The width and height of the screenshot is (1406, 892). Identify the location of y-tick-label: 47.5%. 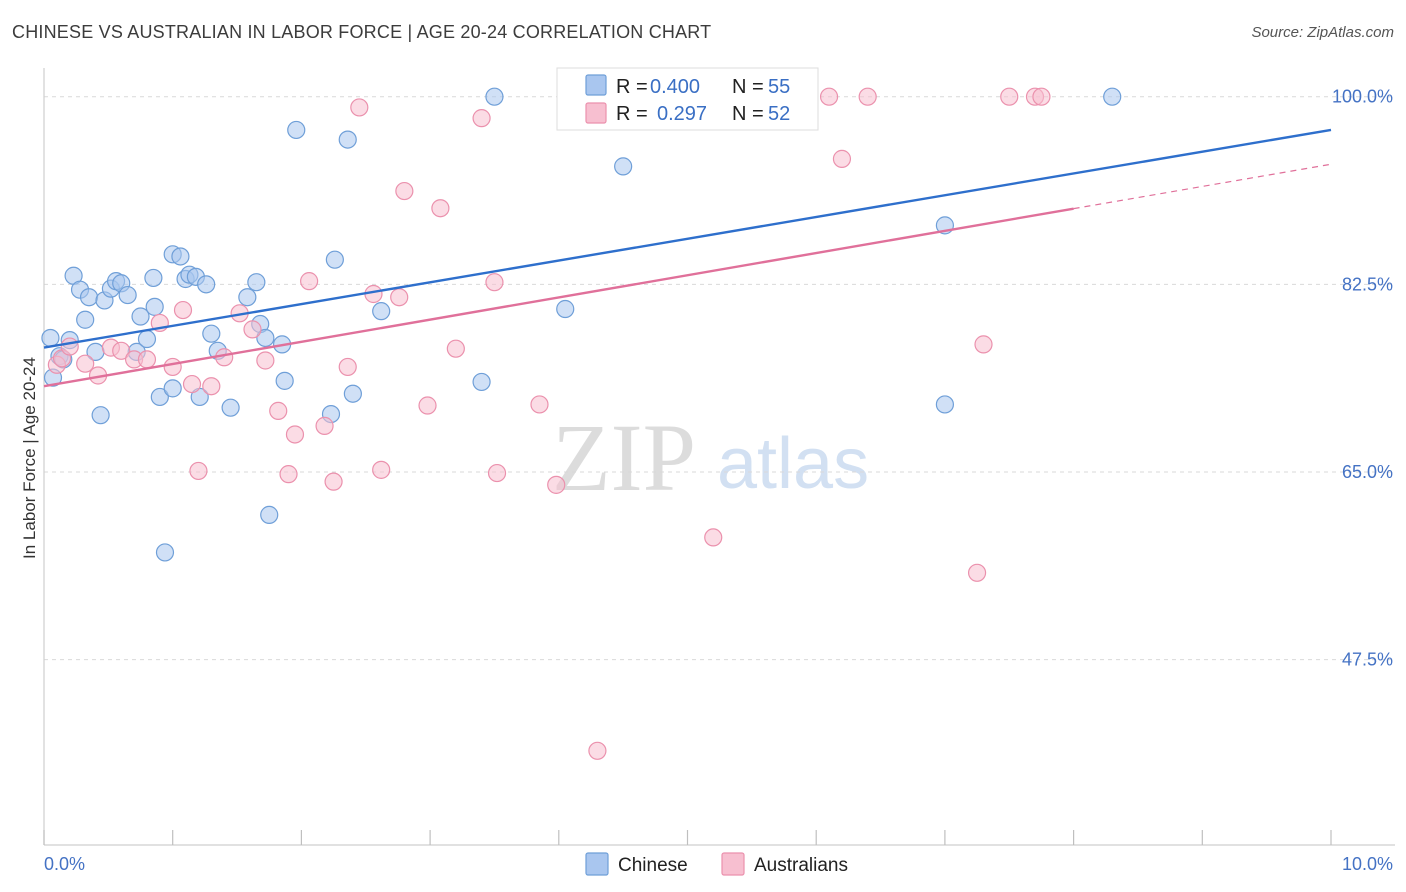
(1367, 660).